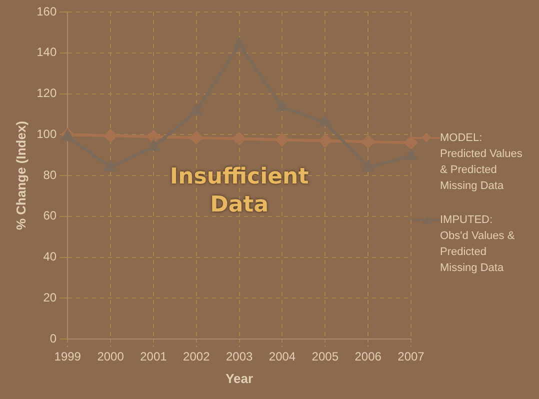 This screenshot has width=539, height=399. Describe the element at coordinates (46, 93) in the screenshot. I see `y-tick-label: 120` at that location.